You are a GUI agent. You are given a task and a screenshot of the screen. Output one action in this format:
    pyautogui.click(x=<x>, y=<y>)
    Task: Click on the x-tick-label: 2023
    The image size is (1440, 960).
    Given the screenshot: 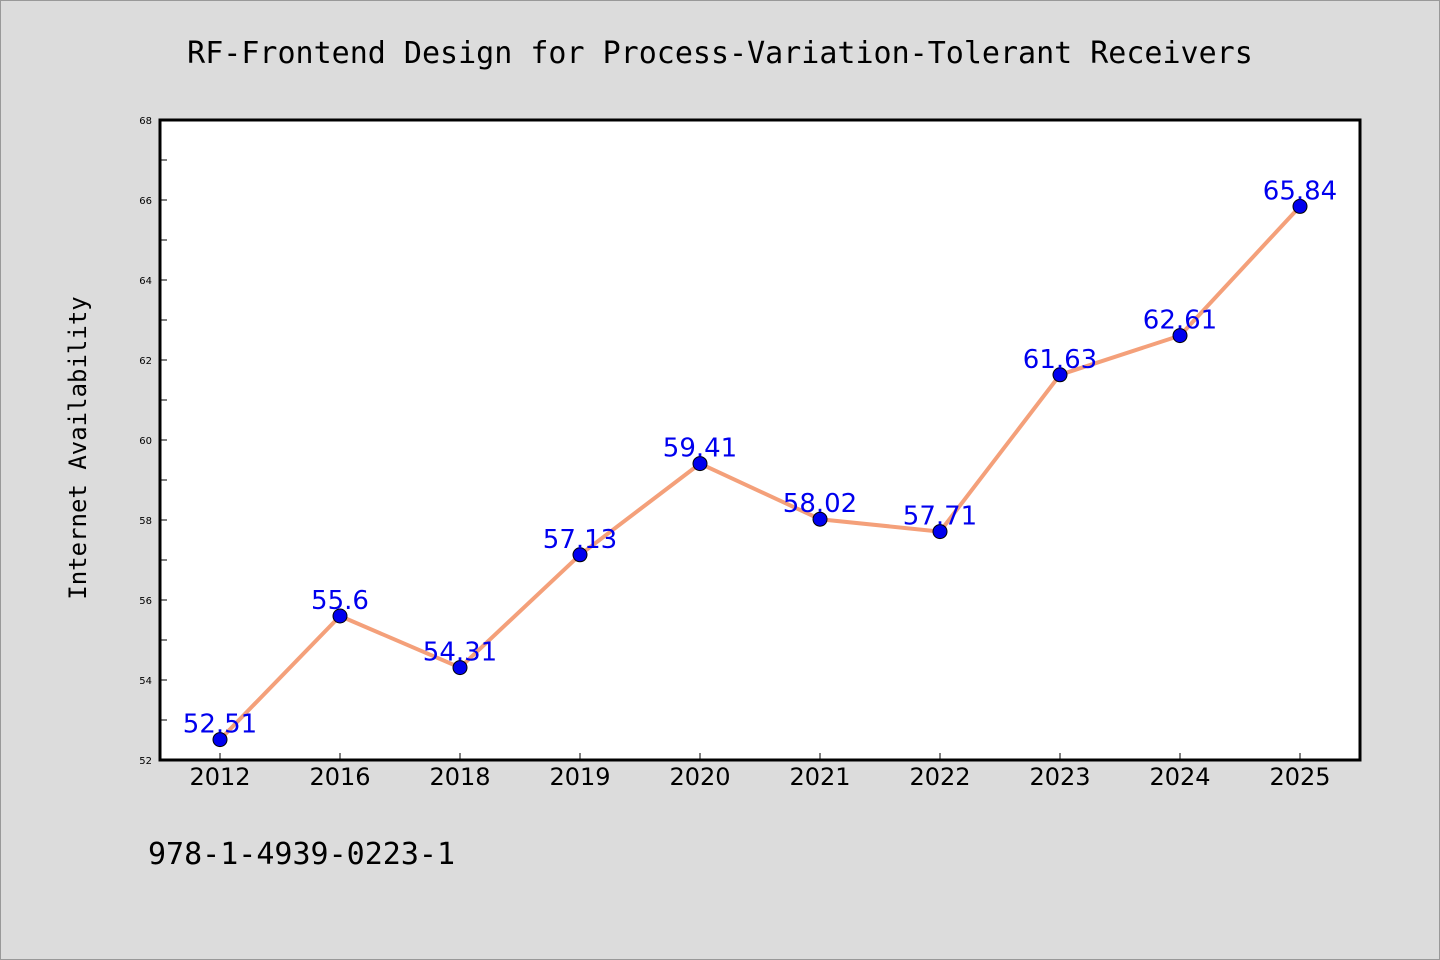 What is the action you would take?
    pyautogui.click(x=1059, y=777)
    